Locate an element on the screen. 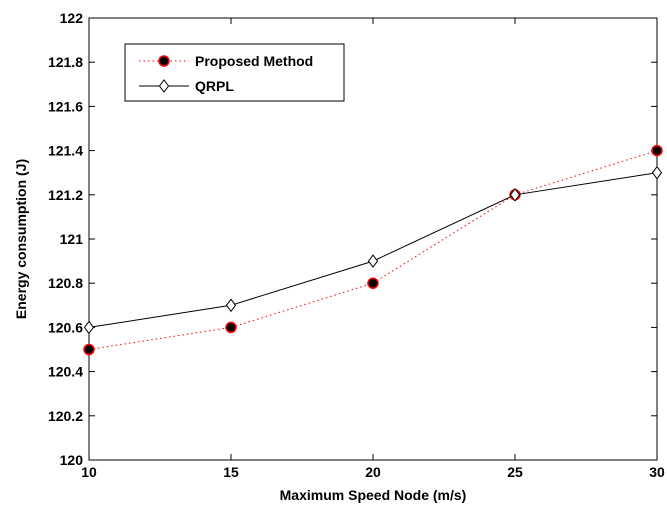  y-tick-label: 120.8 is located at coordinates (65, 283).